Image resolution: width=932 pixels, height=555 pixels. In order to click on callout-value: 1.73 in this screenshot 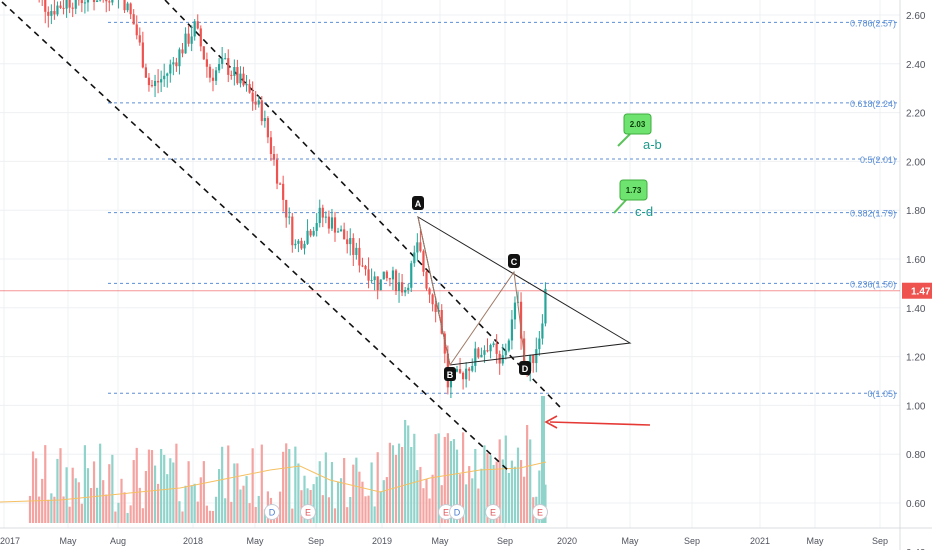, I will do `click(634, 190)`.